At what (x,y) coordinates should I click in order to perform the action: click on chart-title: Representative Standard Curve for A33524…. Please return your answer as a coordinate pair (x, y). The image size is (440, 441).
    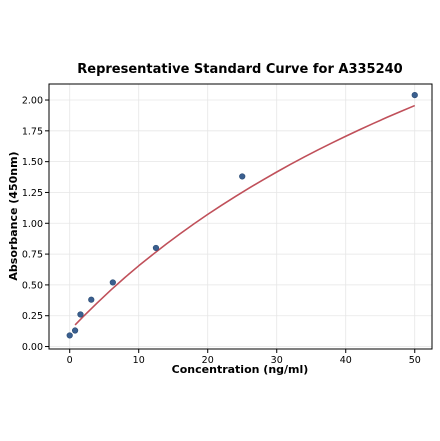
    Looking at the image, I should click on (239, 69).